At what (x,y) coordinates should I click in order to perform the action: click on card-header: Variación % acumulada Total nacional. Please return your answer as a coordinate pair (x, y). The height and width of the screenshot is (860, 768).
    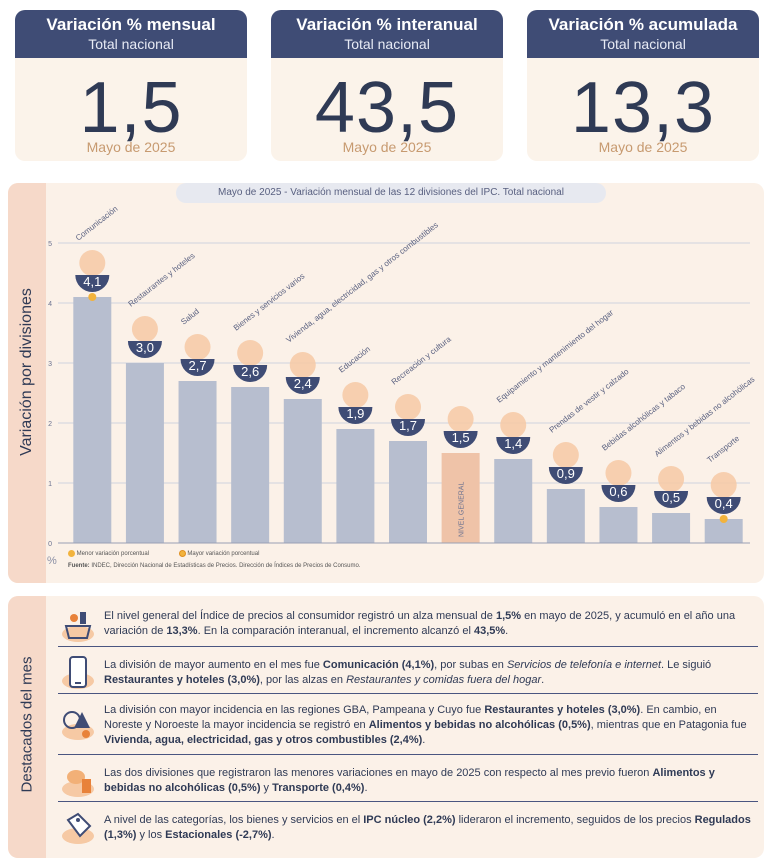
    Looking at the image, I should click on (643, 34).